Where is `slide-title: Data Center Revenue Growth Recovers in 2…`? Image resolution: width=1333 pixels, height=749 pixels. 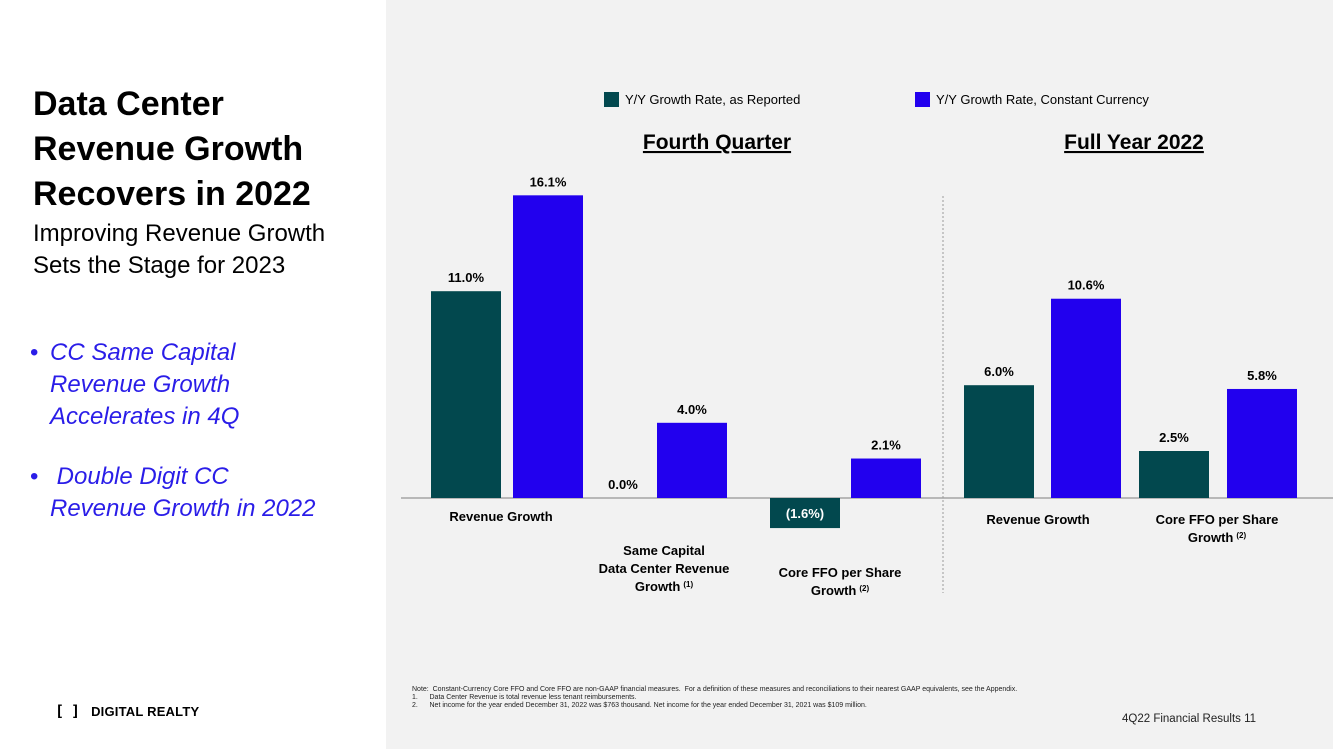 slide-title: Data Center Revenue Growth Recovers in 2… is located at coordinates (203, 149).